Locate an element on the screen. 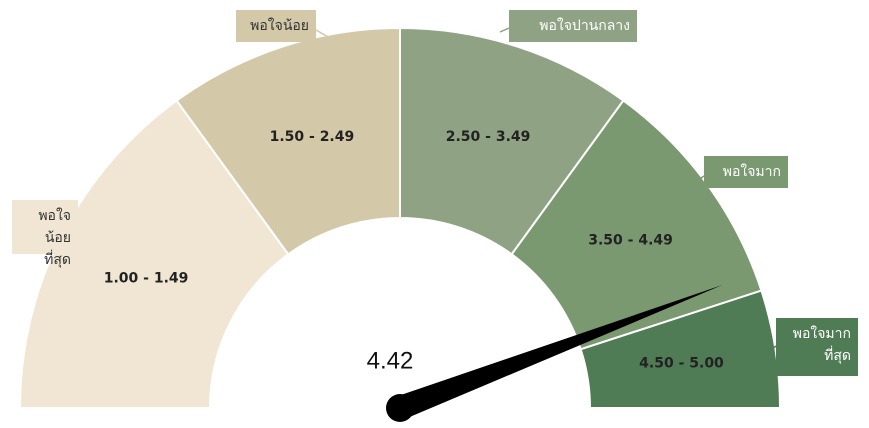 The height and width of the screenshot is (428, 869). gauge-segment is located at coordinates (680, 349).